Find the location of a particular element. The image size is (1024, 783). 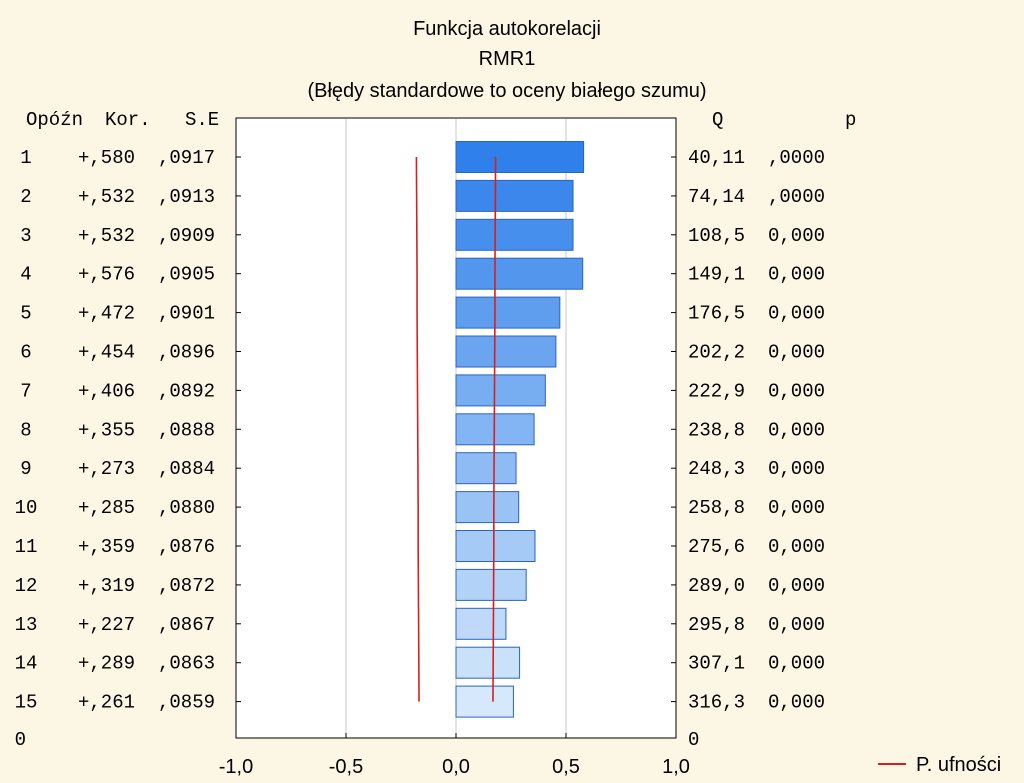

row-lag: 9 is located at coordinates (25, 469).